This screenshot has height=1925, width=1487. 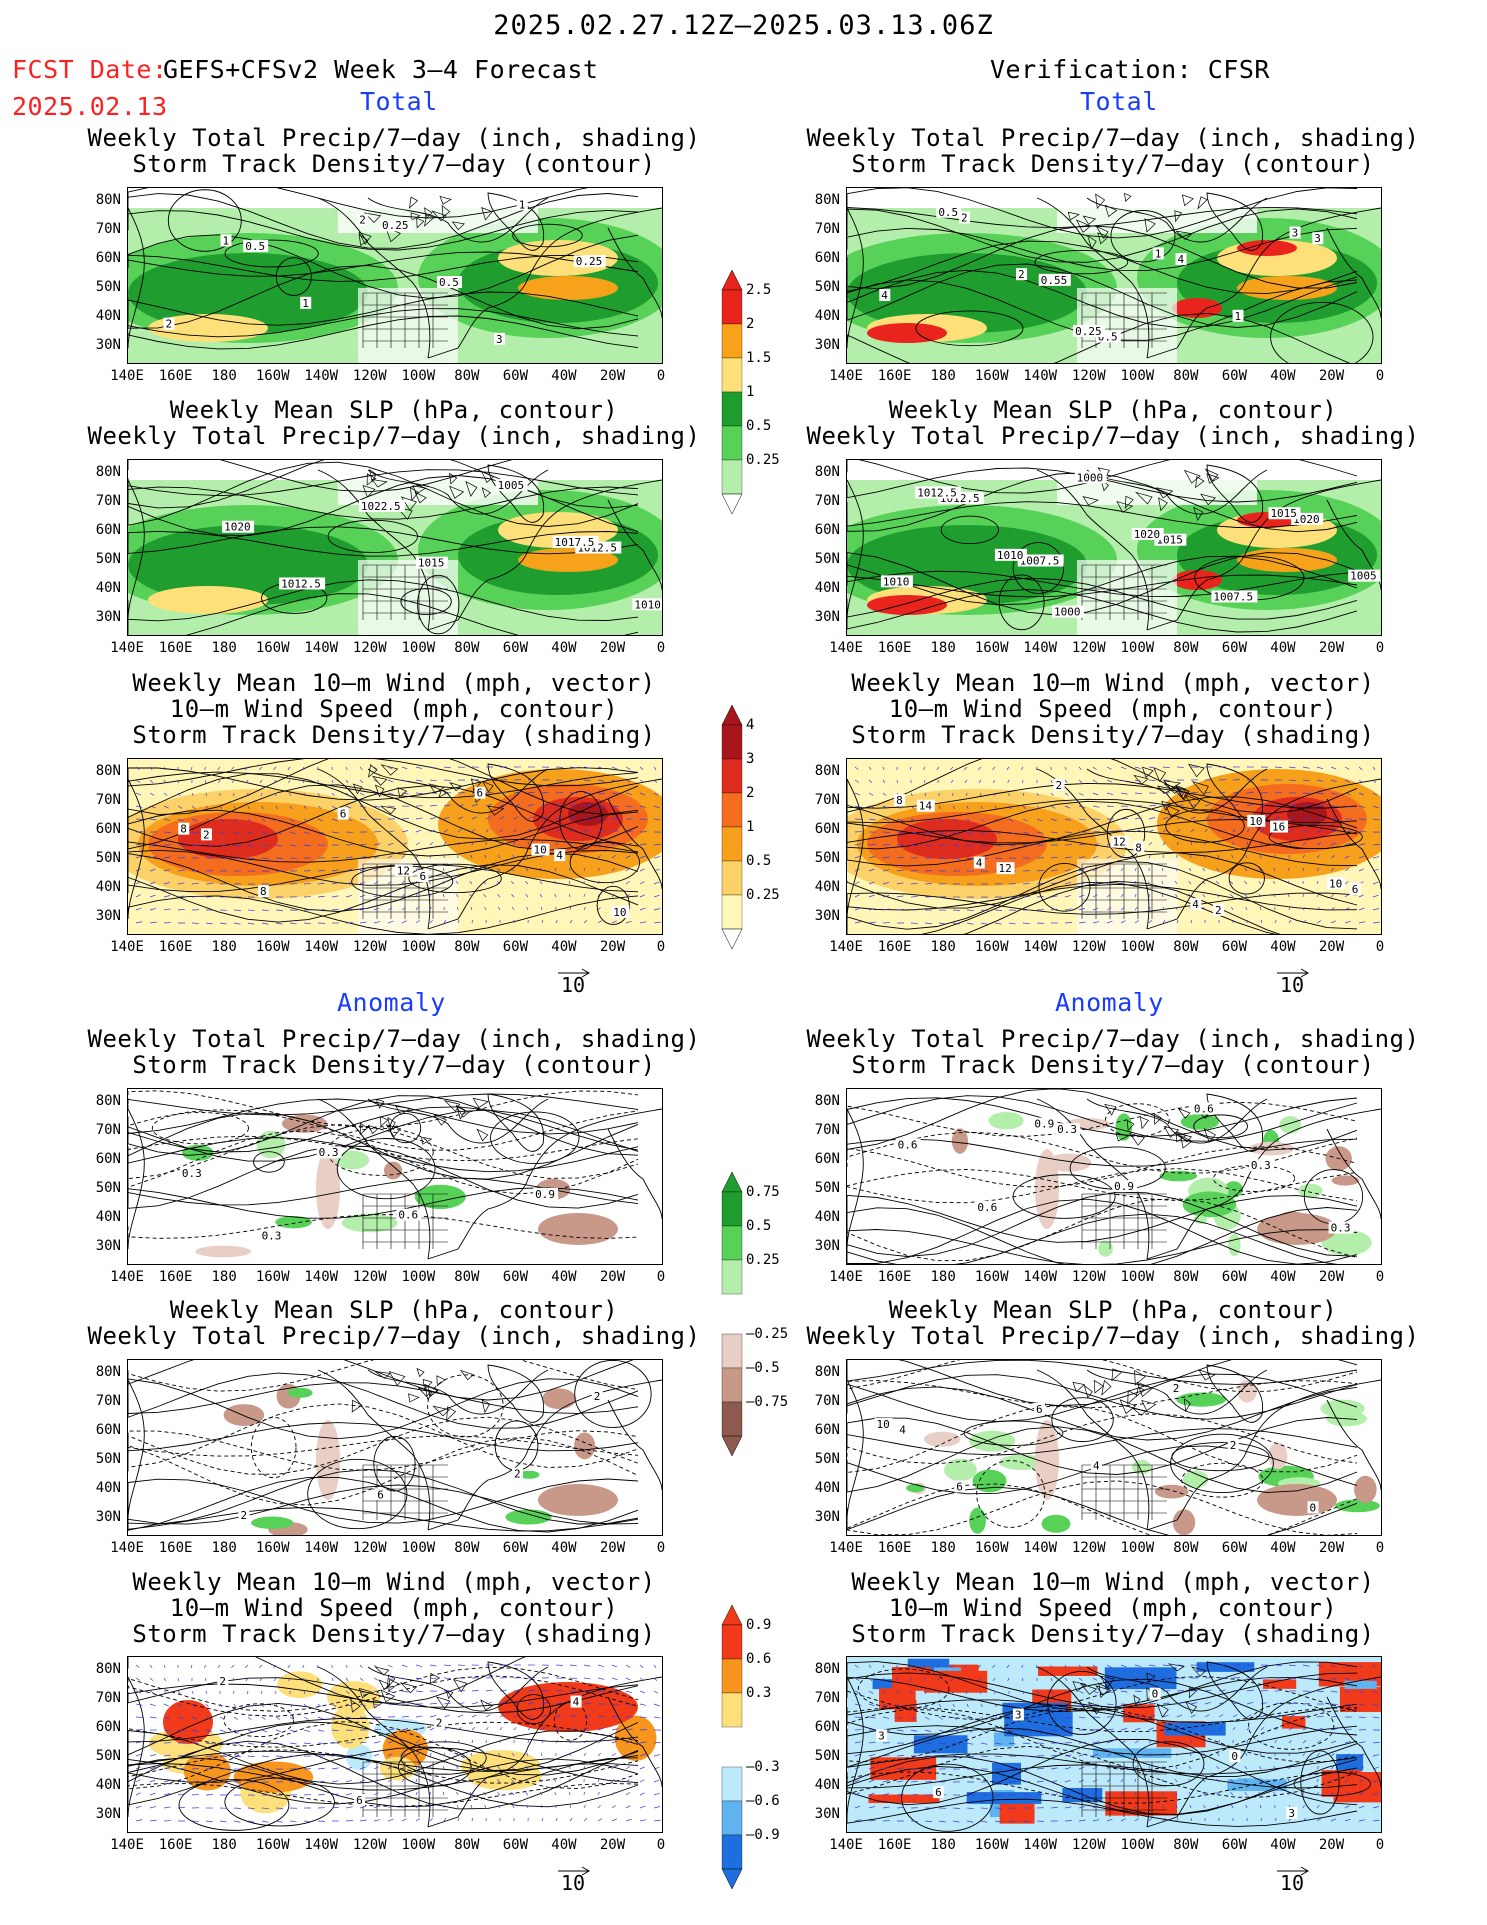 What do you see at coordinates (395, 1744) in the screenshot?
I see `map-anom-awind-fcst: 2 4 2 6` at bounding box center [395, 1744].